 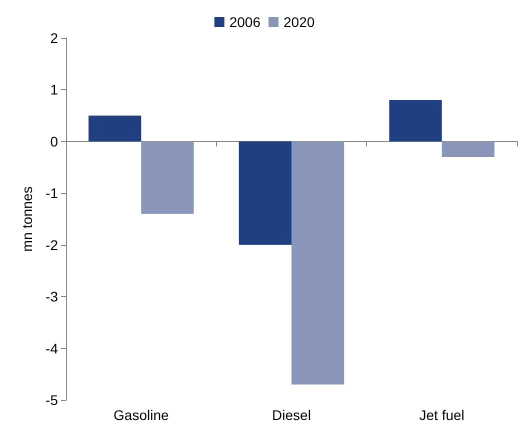 What do you see at coordinates (27, 219) in the screenshot?
I see `y-axis-title: mn tonnes` at bounding box center [27, 219].